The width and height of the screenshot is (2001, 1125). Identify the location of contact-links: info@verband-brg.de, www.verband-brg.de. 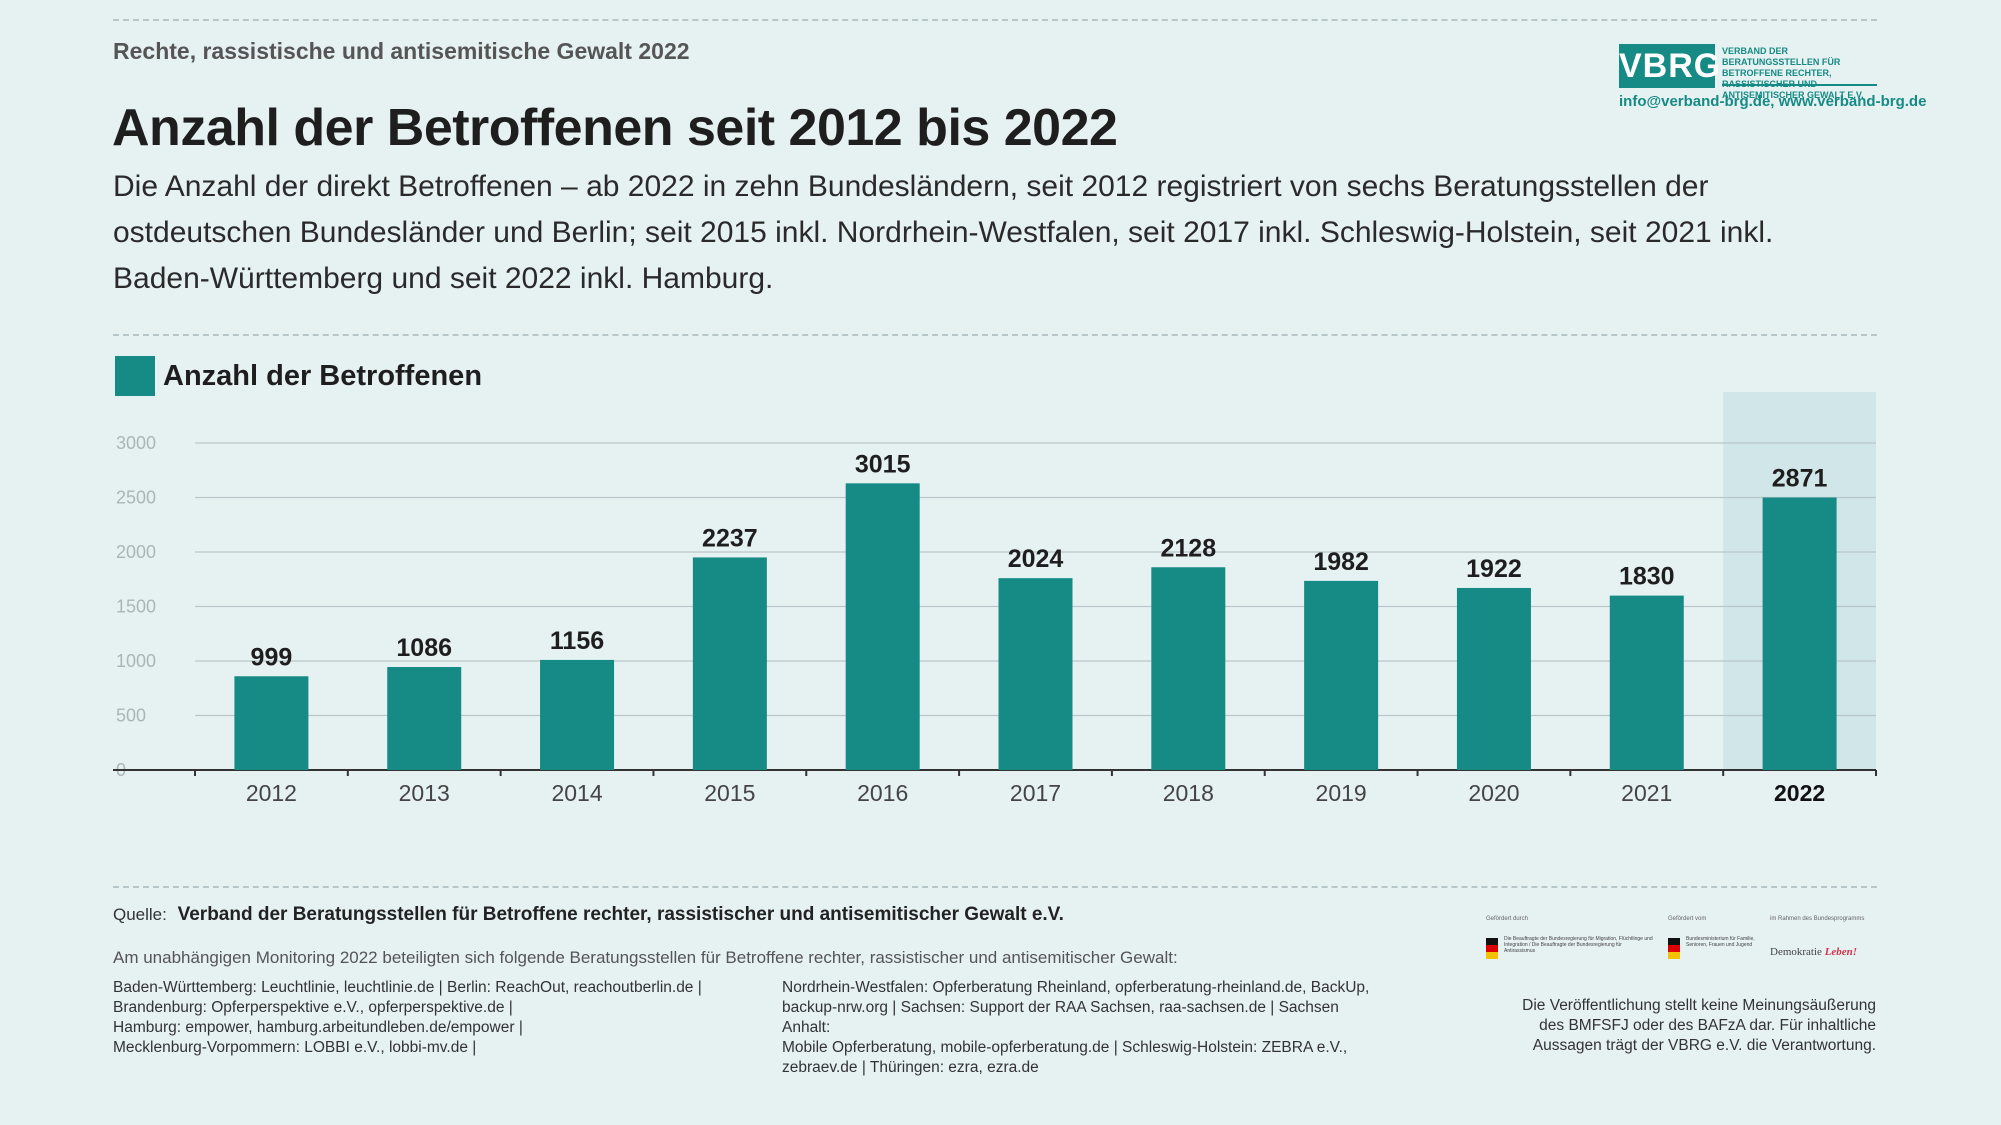
(1773, 101).